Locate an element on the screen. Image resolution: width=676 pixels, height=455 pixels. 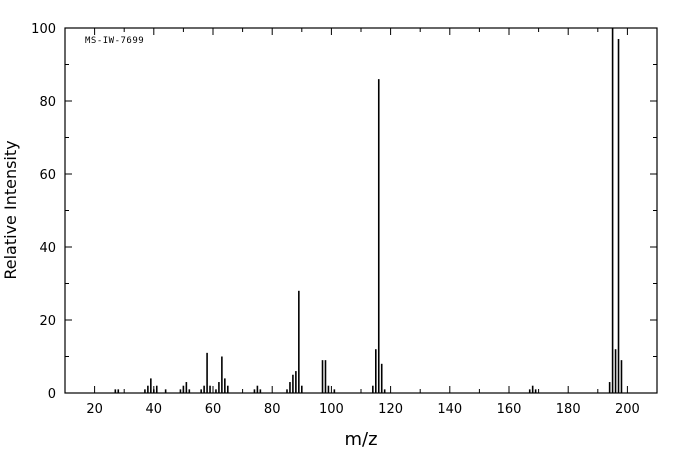
svg-text: 120 is located at coordinates (390, 409).